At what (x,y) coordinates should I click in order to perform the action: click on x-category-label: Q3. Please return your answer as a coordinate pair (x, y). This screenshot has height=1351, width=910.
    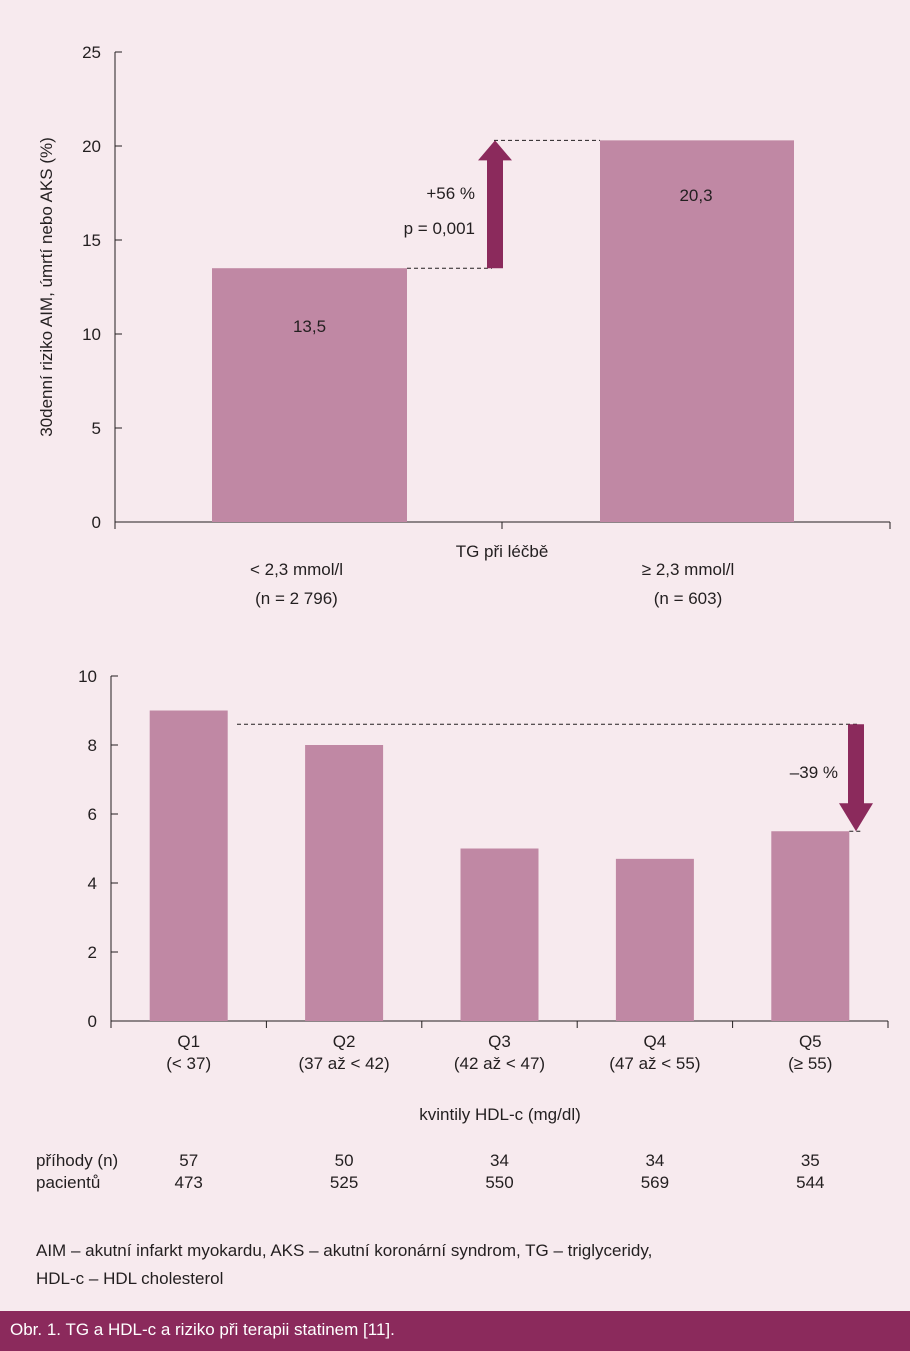
    Looking at the image, I should click on (499, 1041).